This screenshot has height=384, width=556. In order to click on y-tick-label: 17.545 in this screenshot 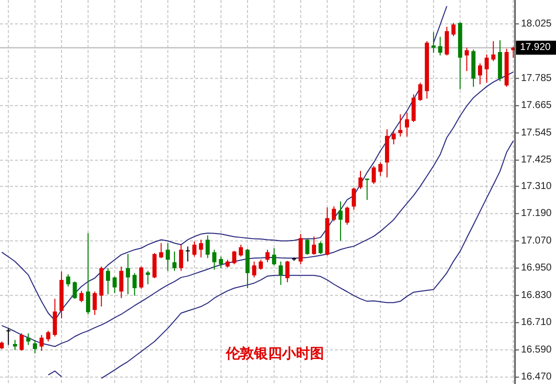, I will do `click(536, 132)`.